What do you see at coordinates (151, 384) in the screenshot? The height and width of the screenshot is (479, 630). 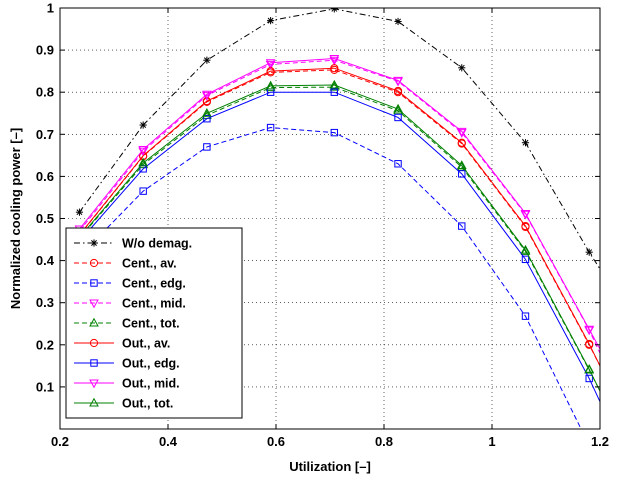 I see `legend-label: Out., mid.` at bounding box center [151, 384].